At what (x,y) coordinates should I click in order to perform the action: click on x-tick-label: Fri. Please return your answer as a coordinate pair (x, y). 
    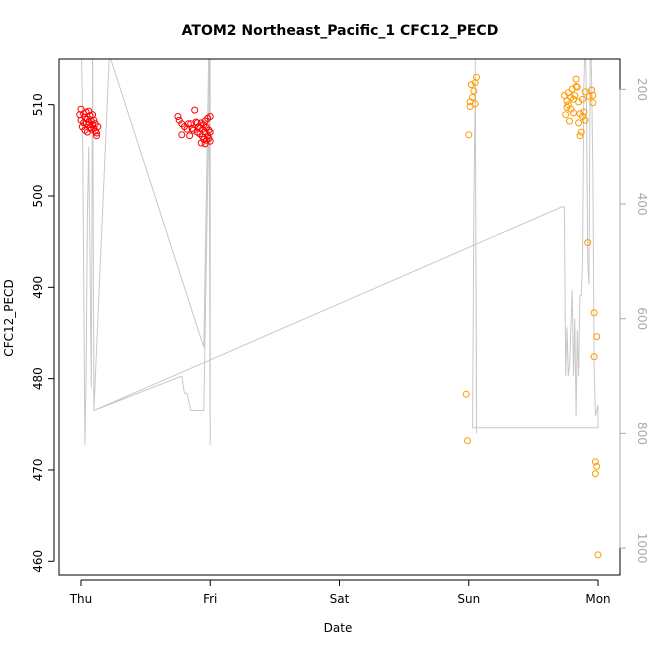
    Looking at the image, I should click on (210, 599).